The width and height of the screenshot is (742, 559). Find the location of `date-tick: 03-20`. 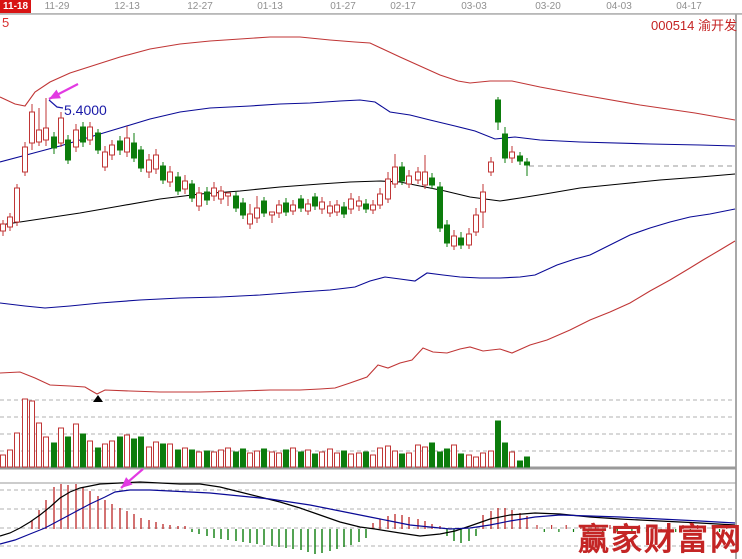

date-tick: 03-20 is located at coordinates (548, 6).